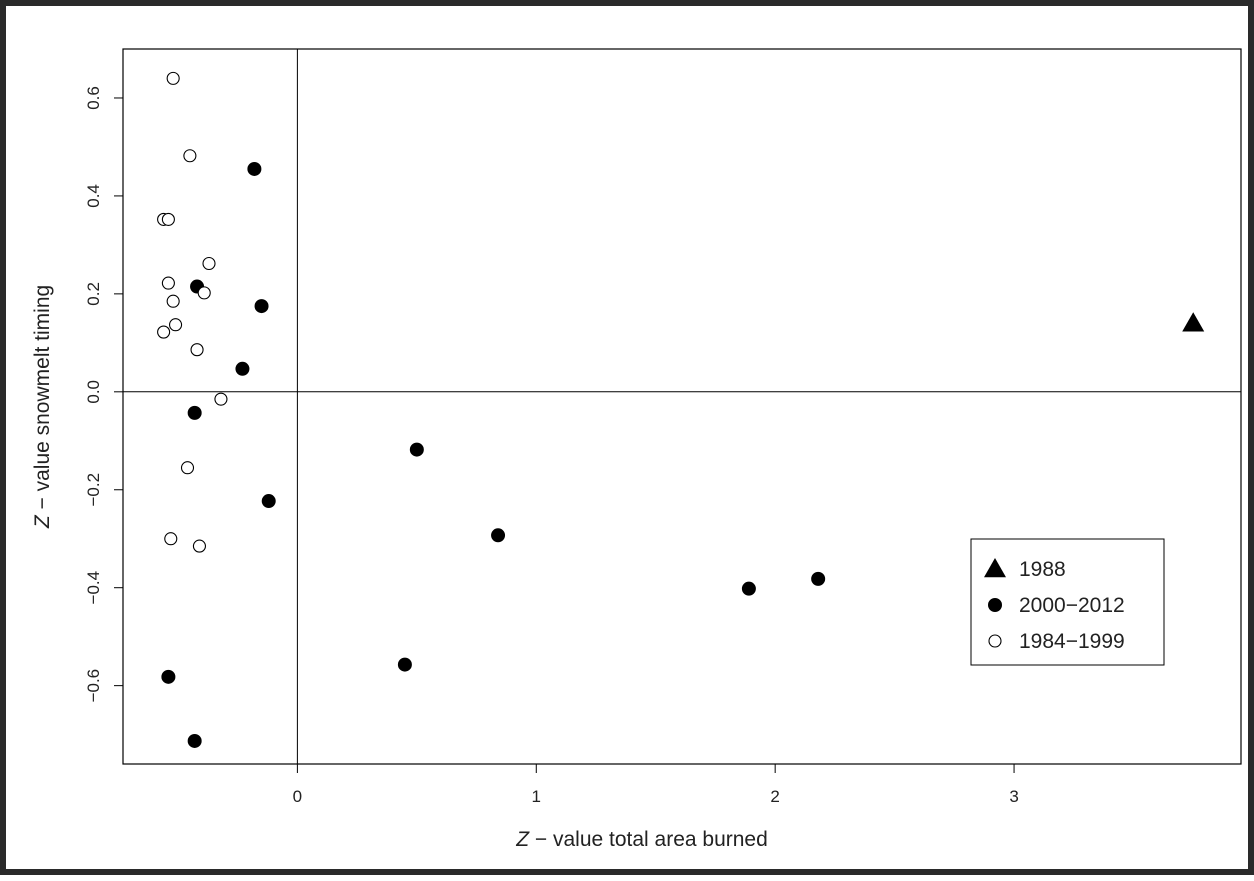  Describe the element at coordinates (1072, 641) in the screenshot. I see `legend-label: 1984−1999` at that location.